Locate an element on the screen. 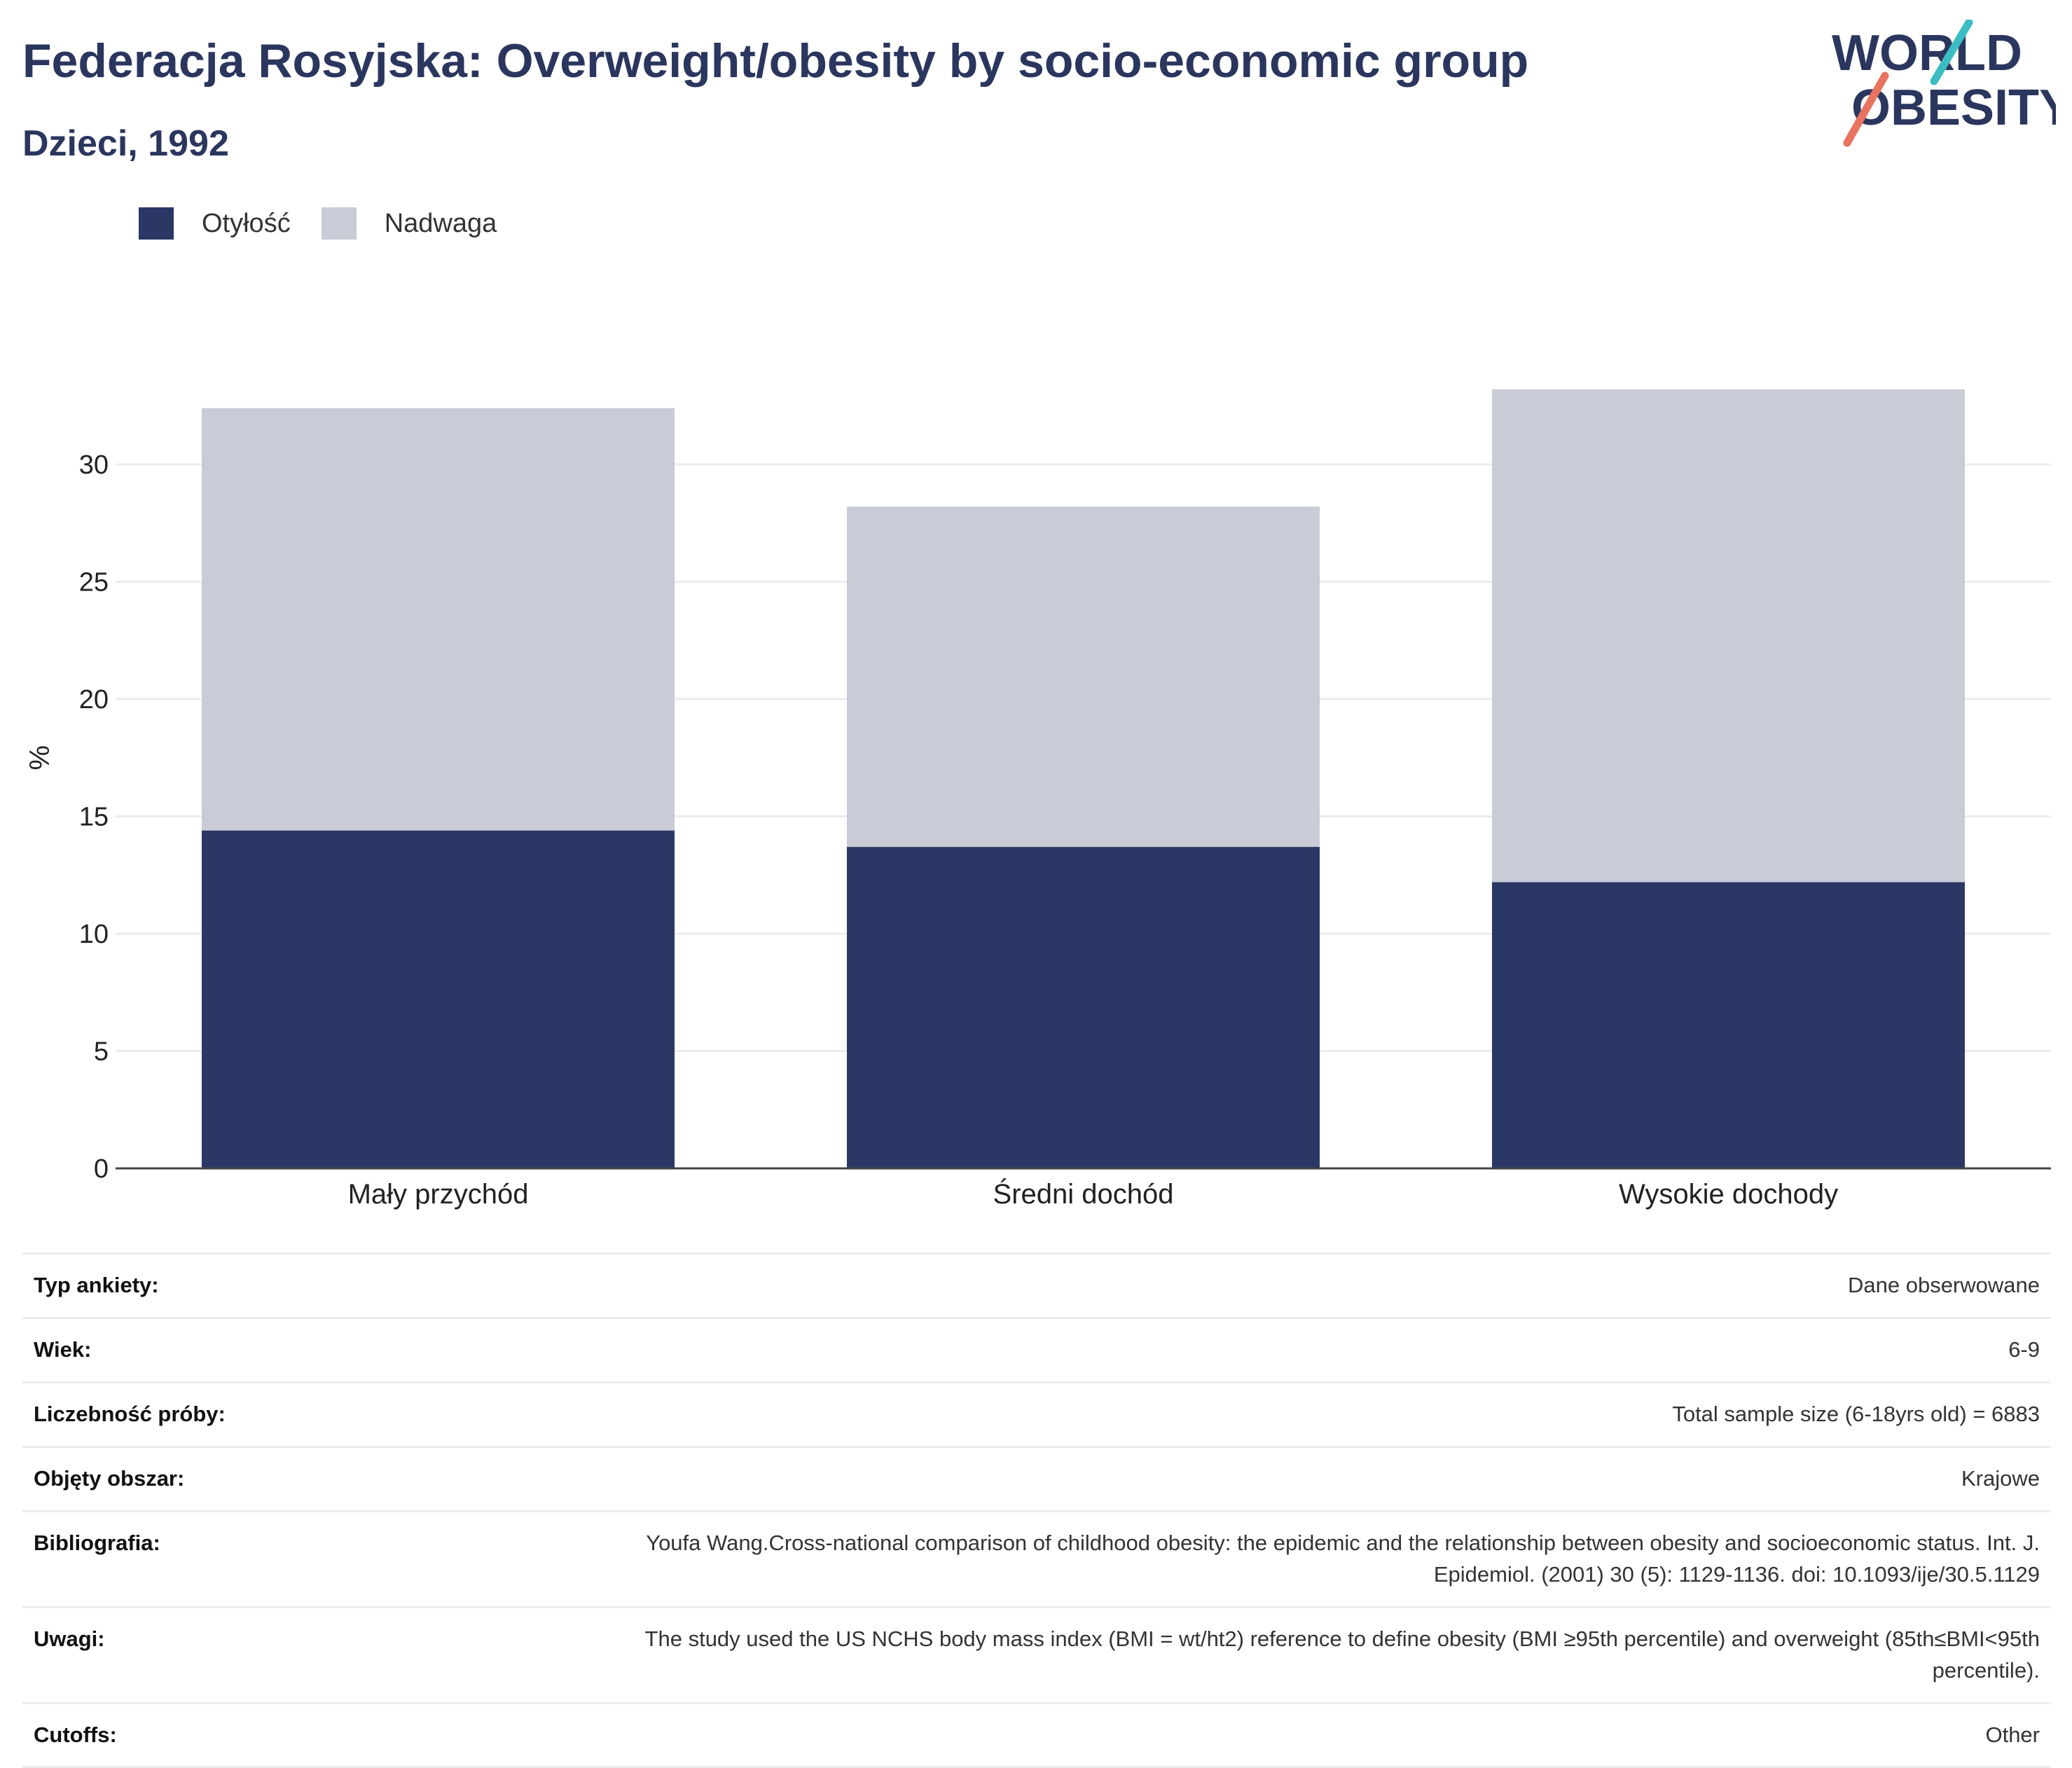 This screenshot has width=2072, height=1768. y-tick-label: 10 is located at coordinates (94, 934).